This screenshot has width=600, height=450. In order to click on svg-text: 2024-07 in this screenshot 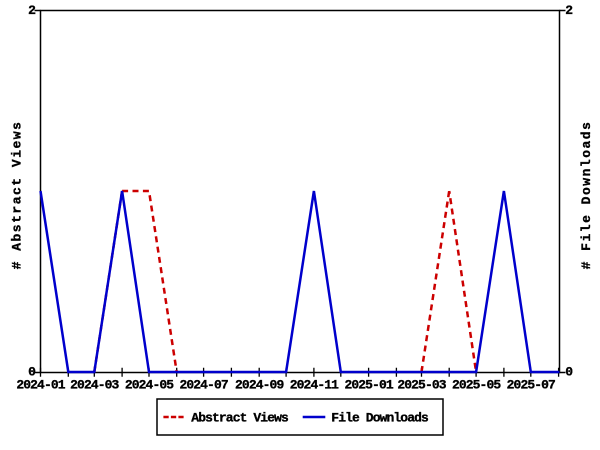, I will do `click(203, 385)`.